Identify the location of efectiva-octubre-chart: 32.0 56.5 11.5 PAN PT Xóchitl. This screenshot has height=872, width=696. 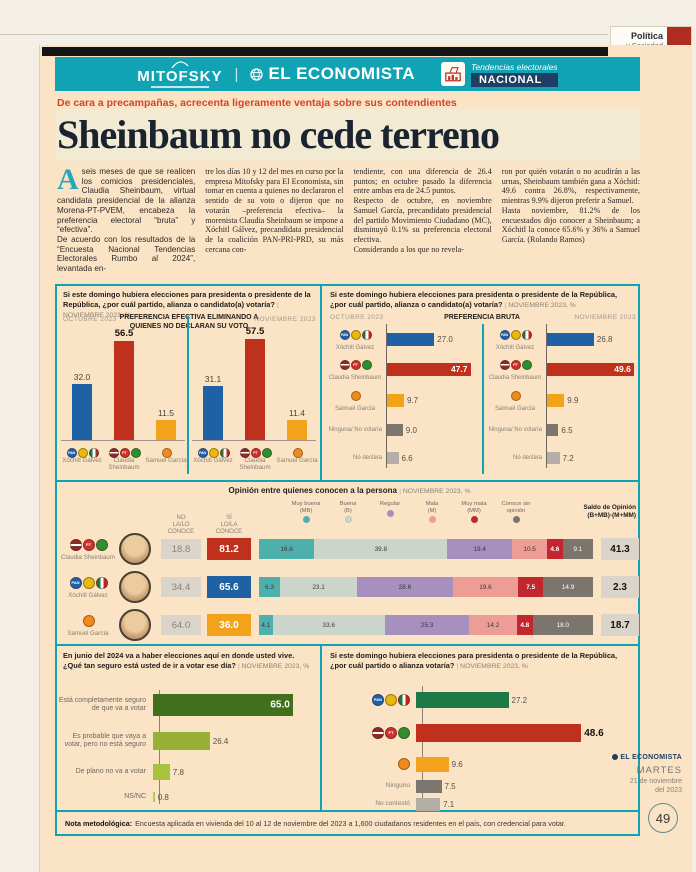
(124, 401).